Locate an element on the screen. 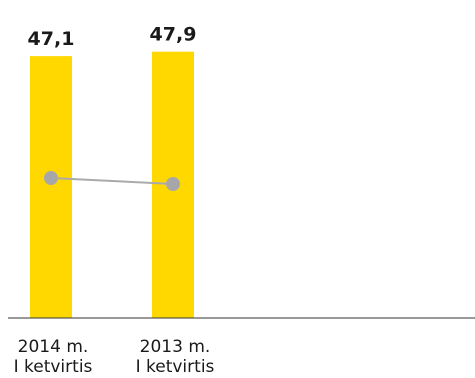 The height and width of the screenshot is (378, 475). bar is located at coordinates (51, 187).